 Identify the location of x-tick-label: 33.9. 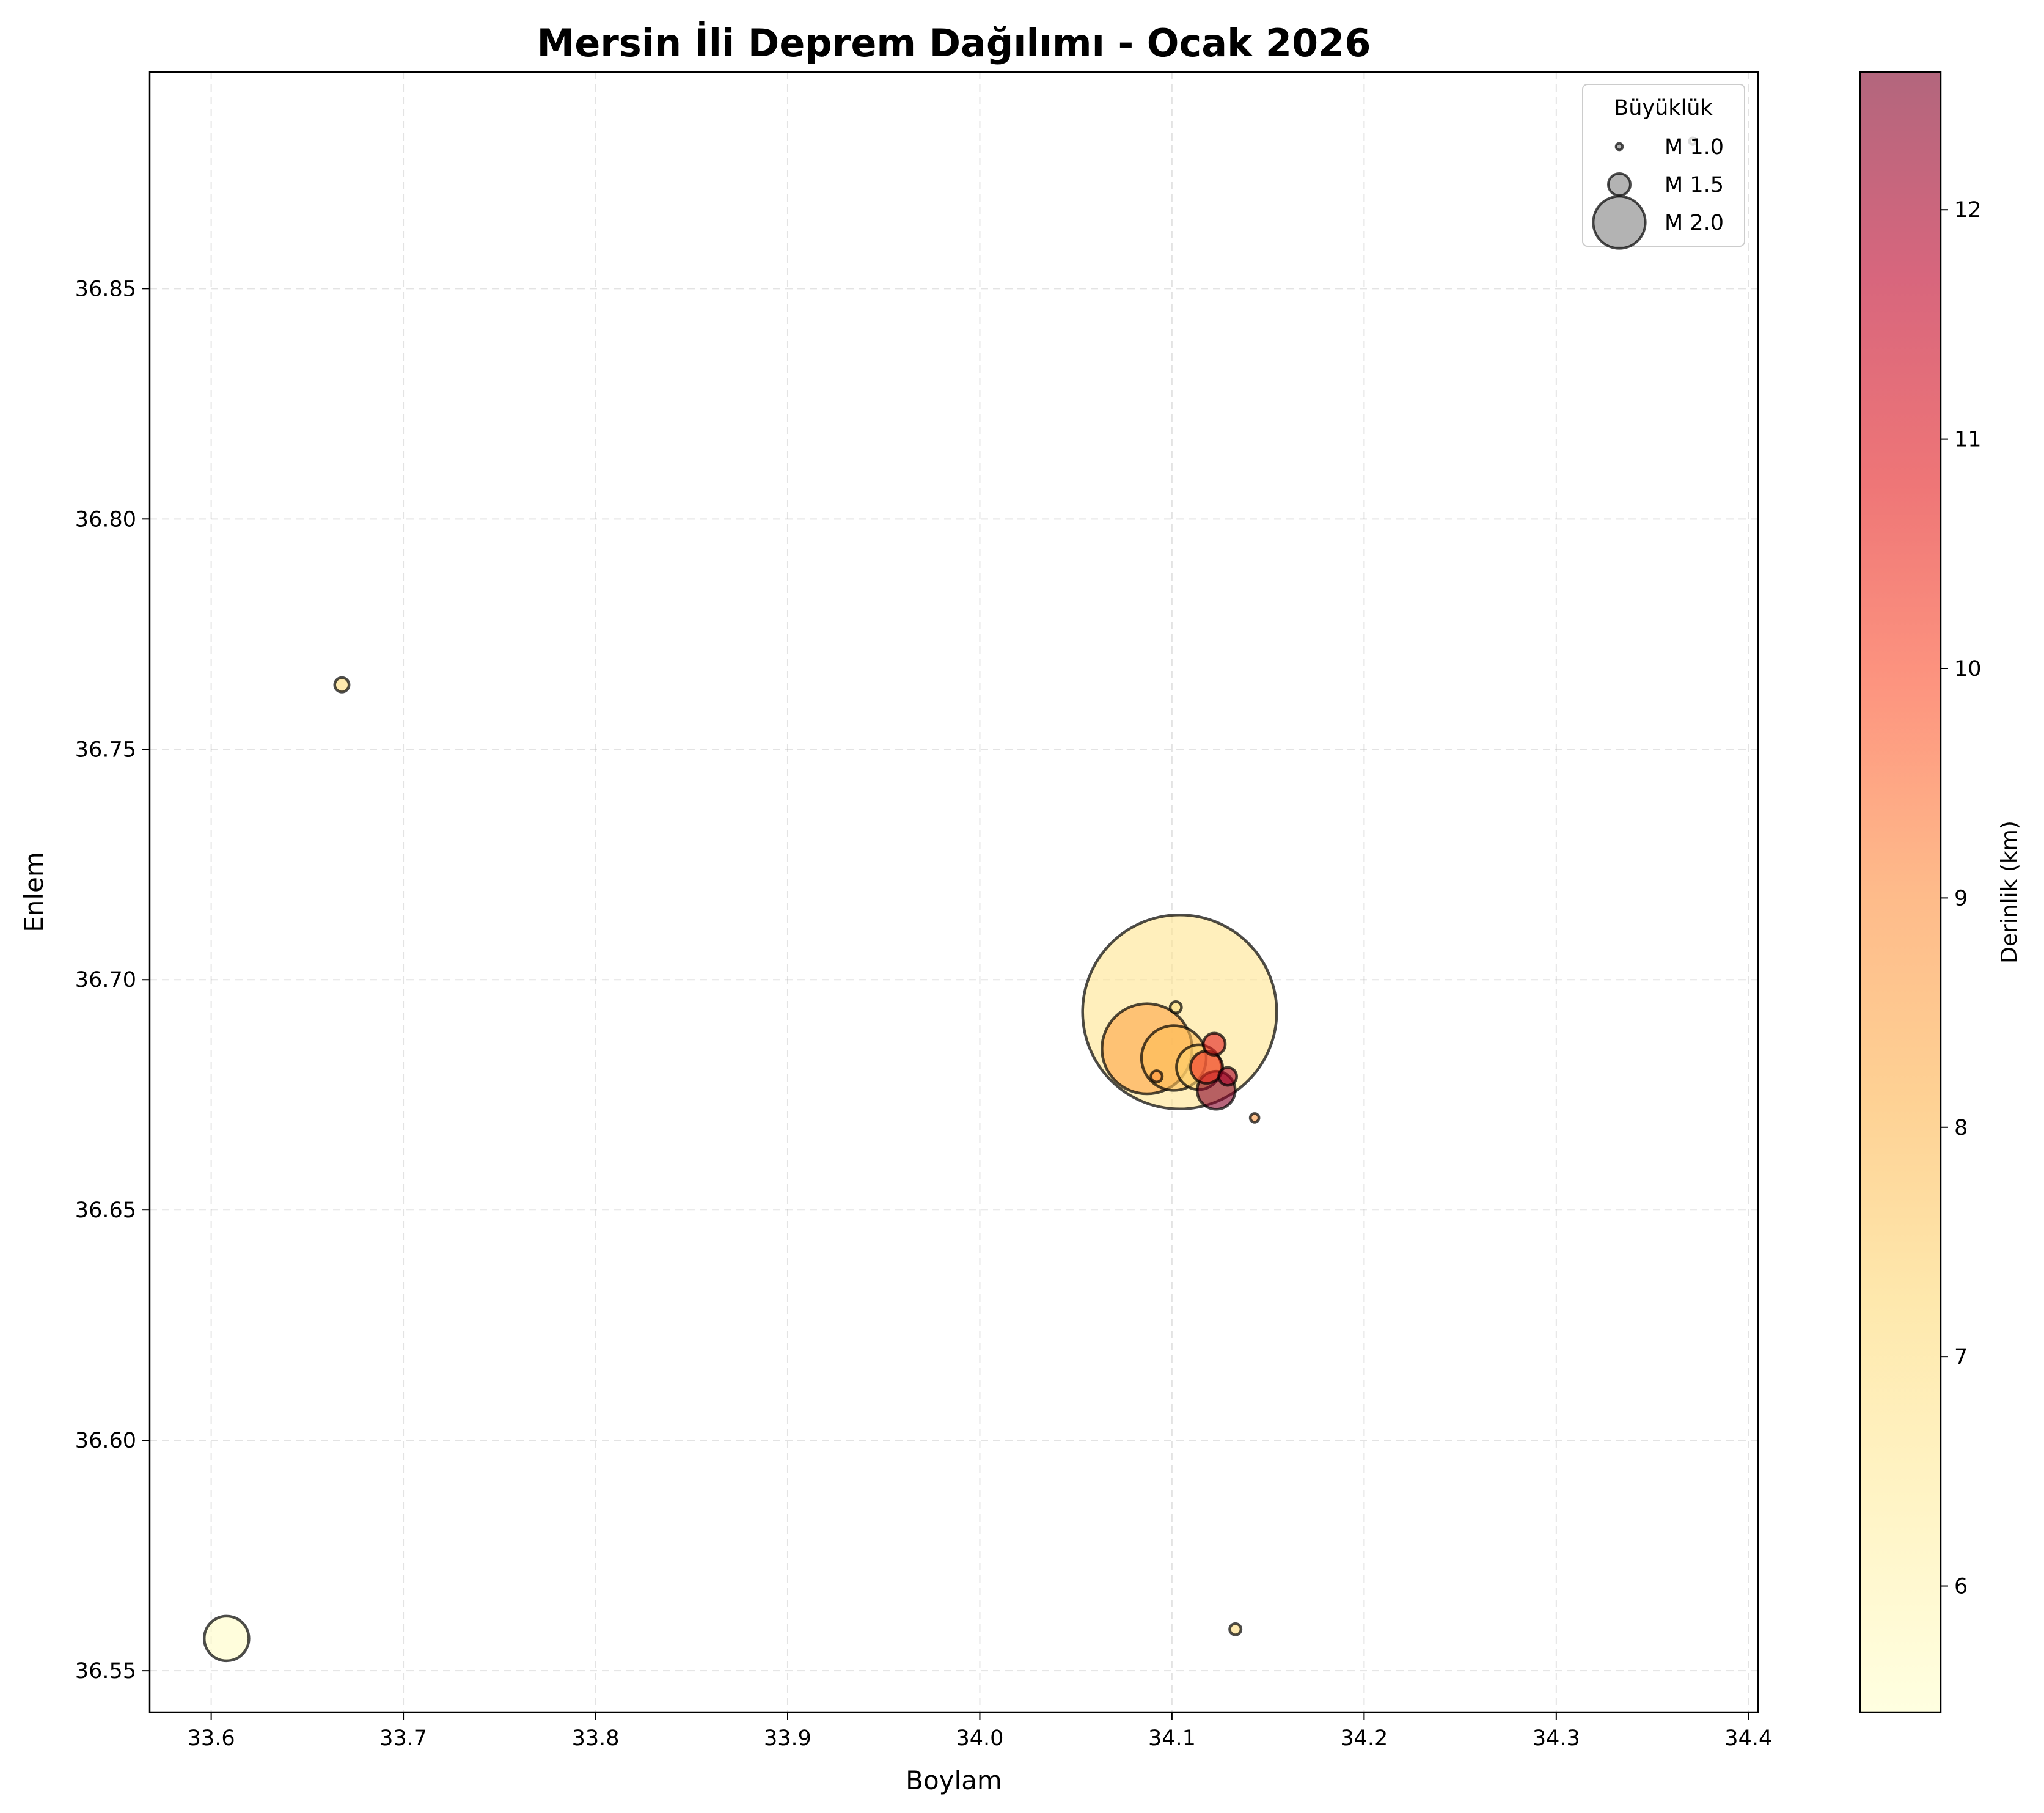
(787, 1738).